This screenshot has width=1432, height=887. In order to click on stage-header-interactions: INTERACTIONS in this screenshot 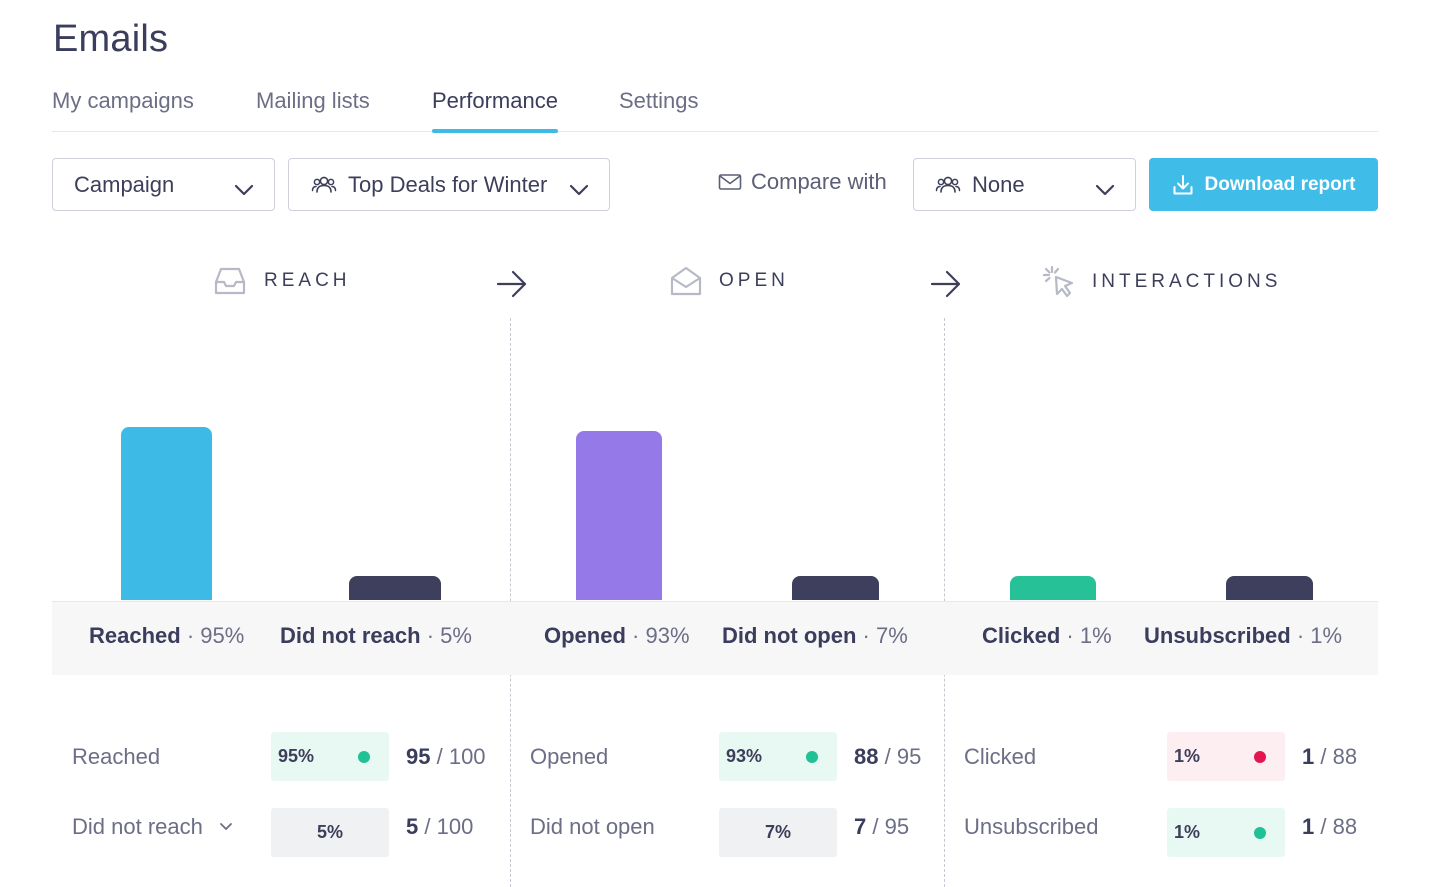, I will do `click(1161, 282)`.